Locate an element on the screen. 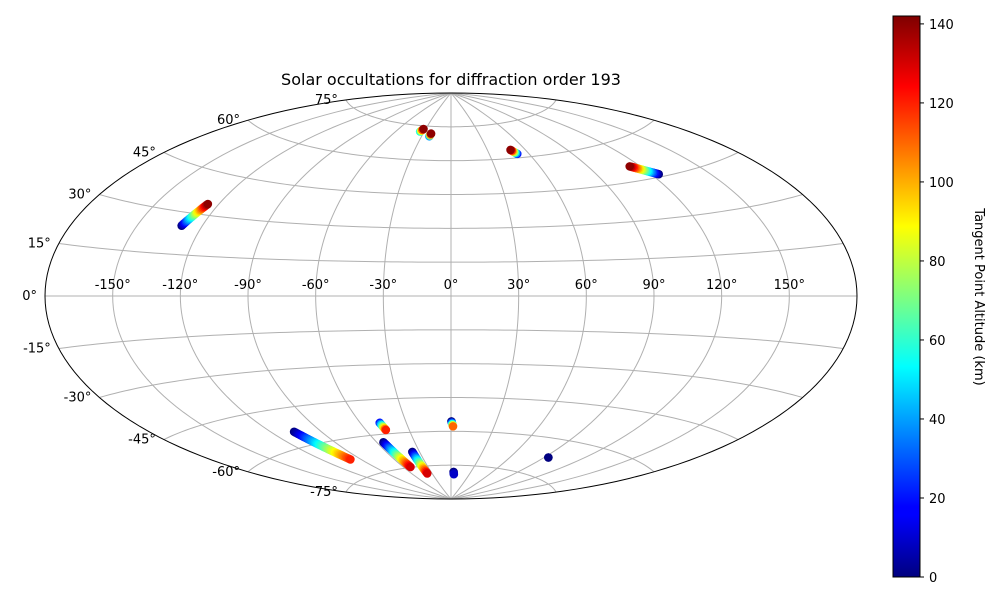 This screenshot has height=600, width=1000. colorbar-label: Tangent Point Altitude (km) is located at coordinates (978, 296).